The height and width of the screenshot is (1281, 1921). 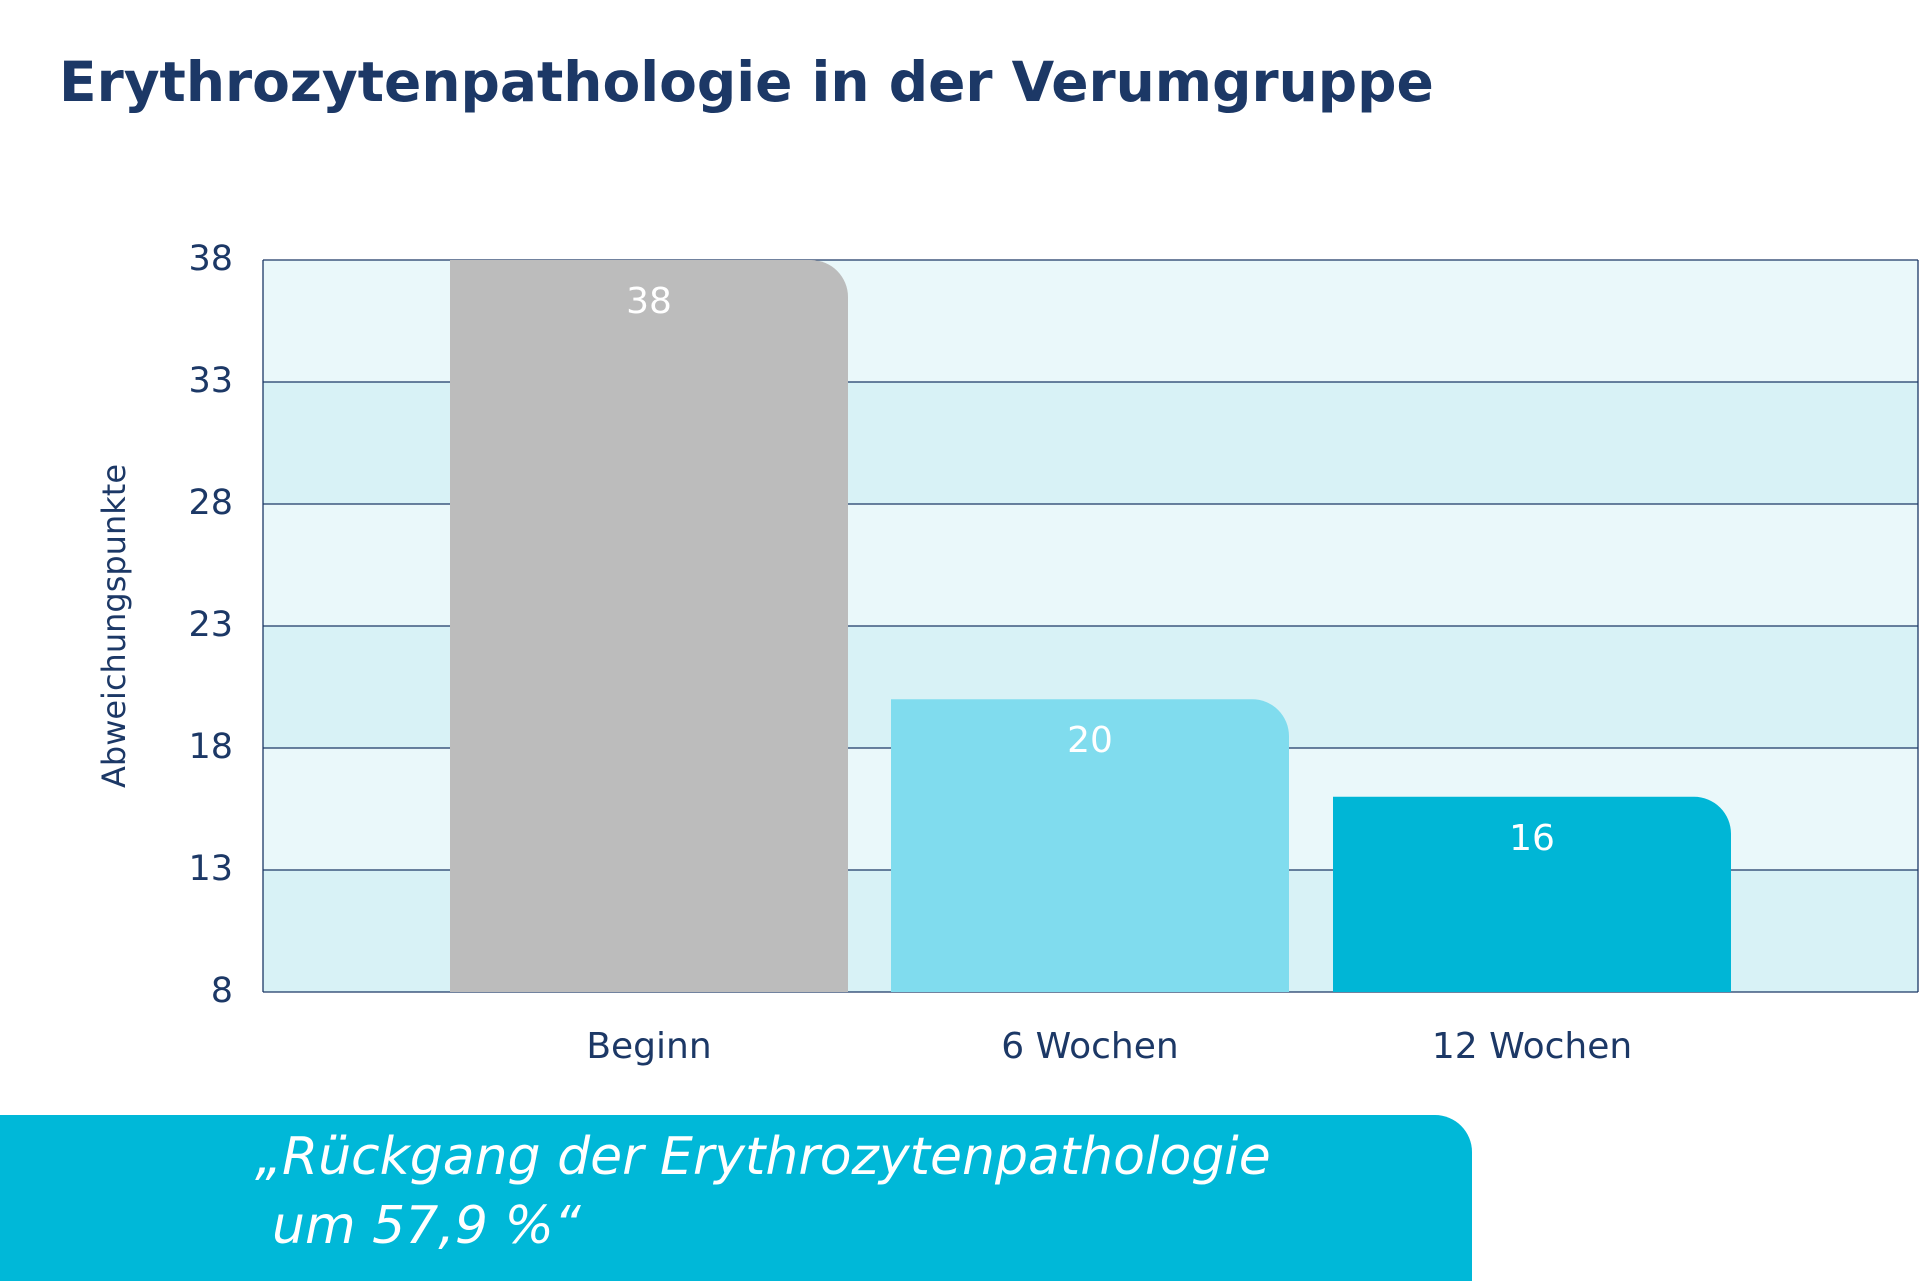 I want to click on y-tick-label: 33, so click(x=210, y=381).